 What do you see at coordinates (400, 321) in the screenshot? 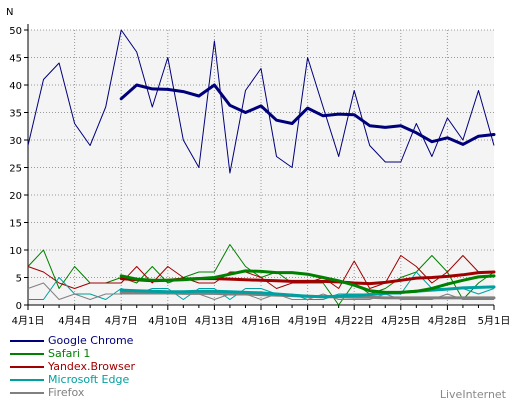
I see `x-tick-label: 4月25日` at bounding box center [400, 321].